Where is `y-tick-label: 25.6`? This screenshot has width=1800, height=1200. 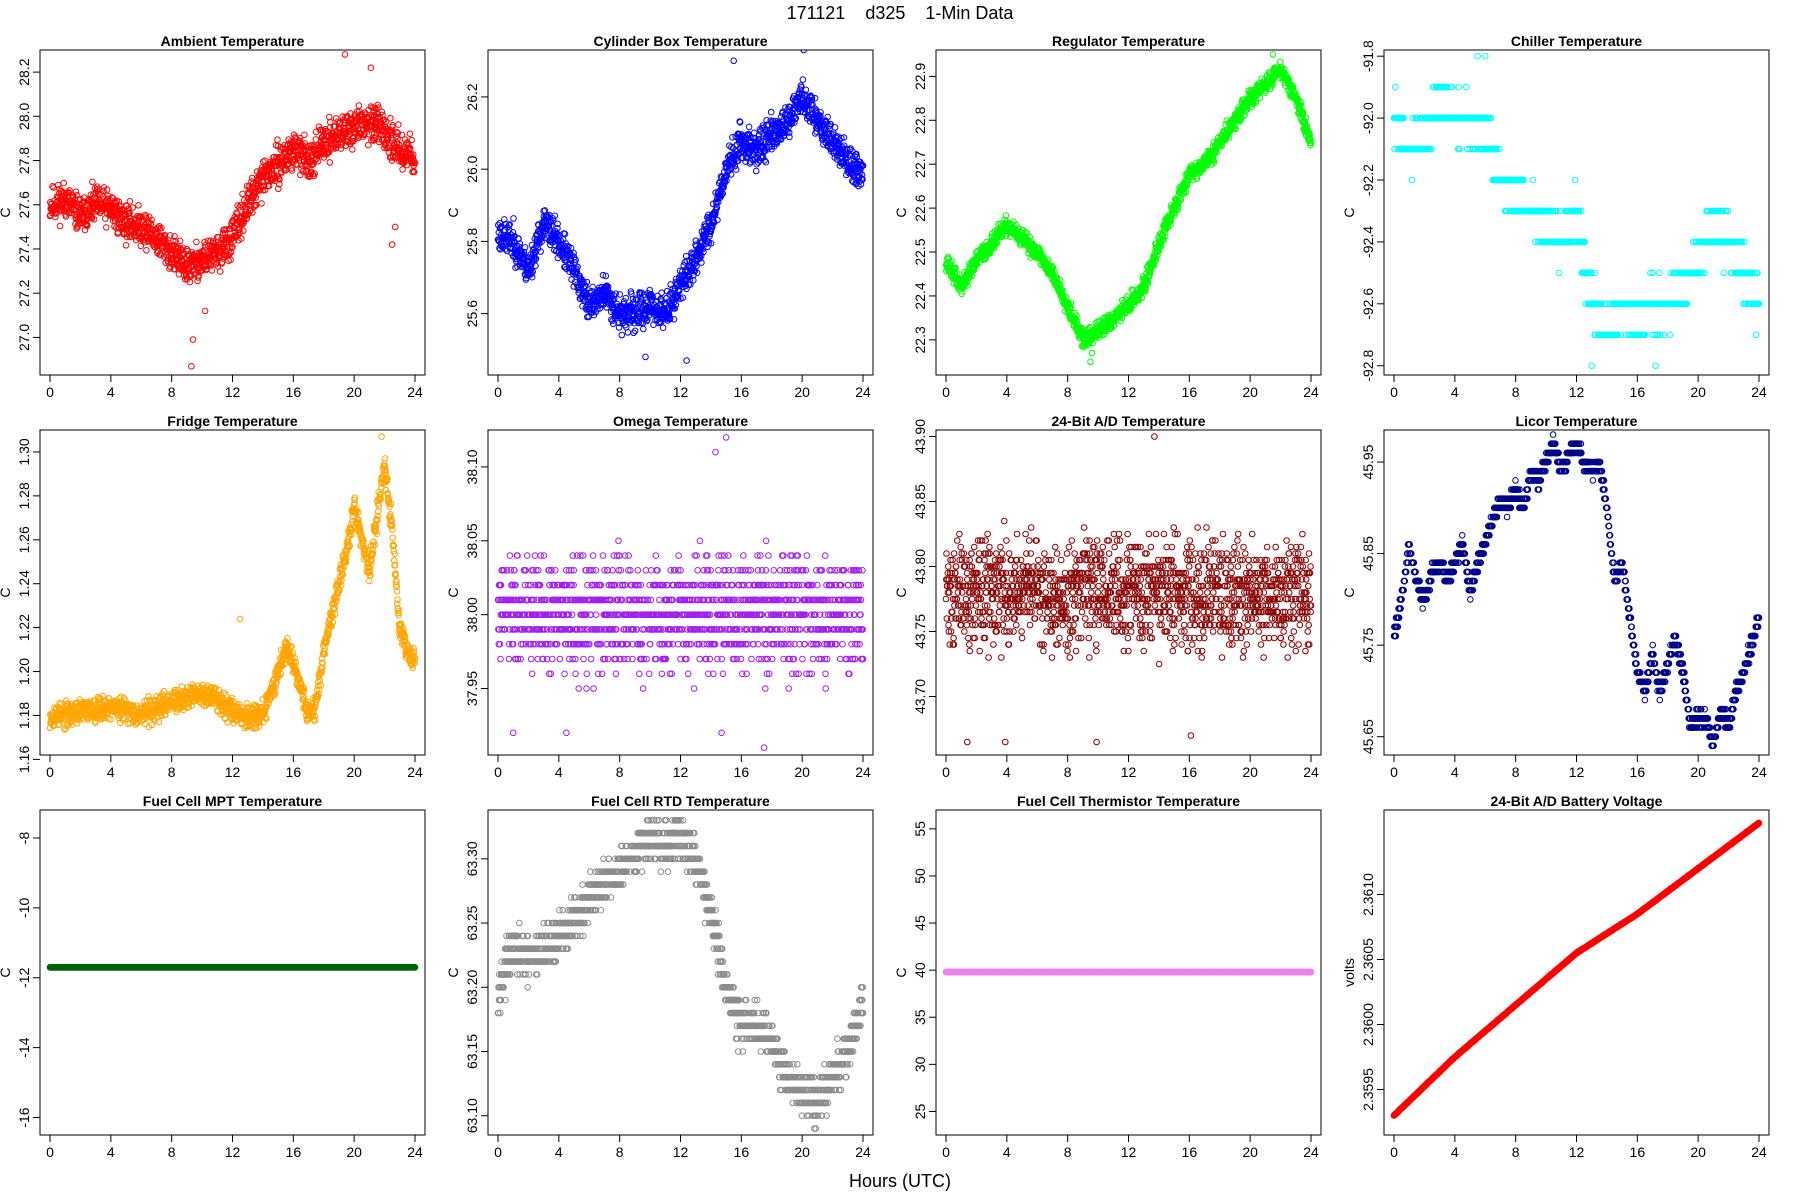 y-tick-label: 25.6 is located at coordinates (472, 313).